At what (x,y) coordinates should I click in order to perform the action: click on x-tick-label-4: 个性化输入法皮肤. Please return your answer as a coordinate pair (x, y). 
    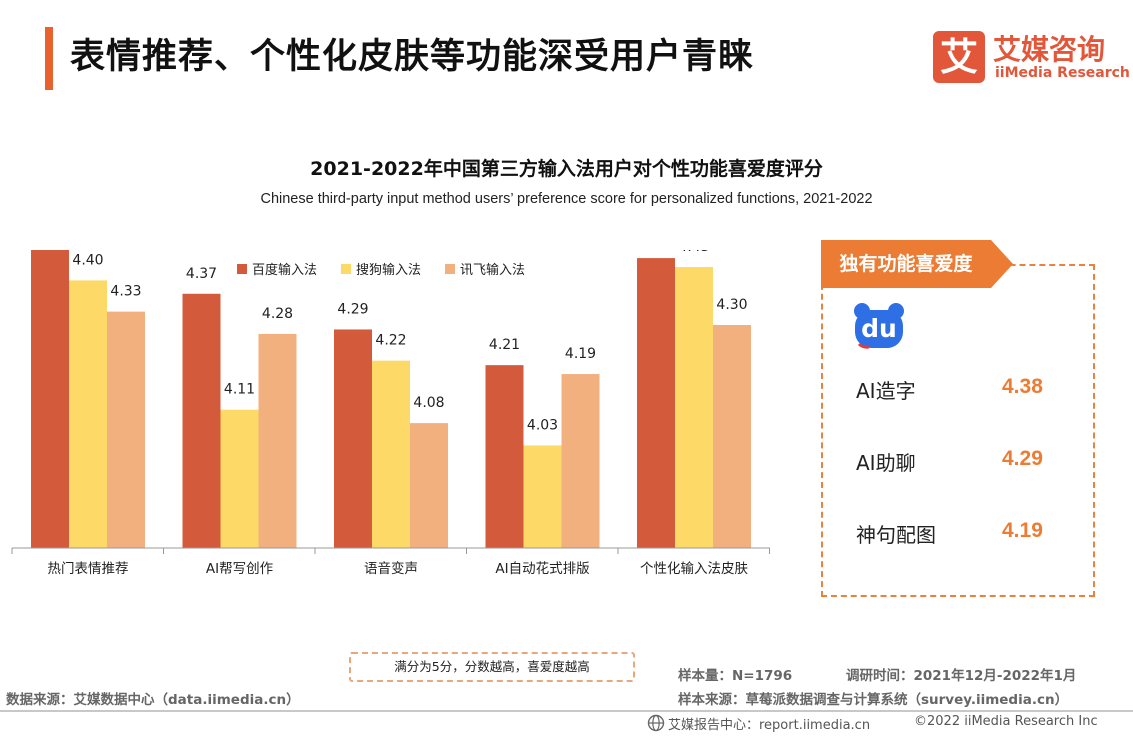
    Looking at the image, I should click on (694, 569).